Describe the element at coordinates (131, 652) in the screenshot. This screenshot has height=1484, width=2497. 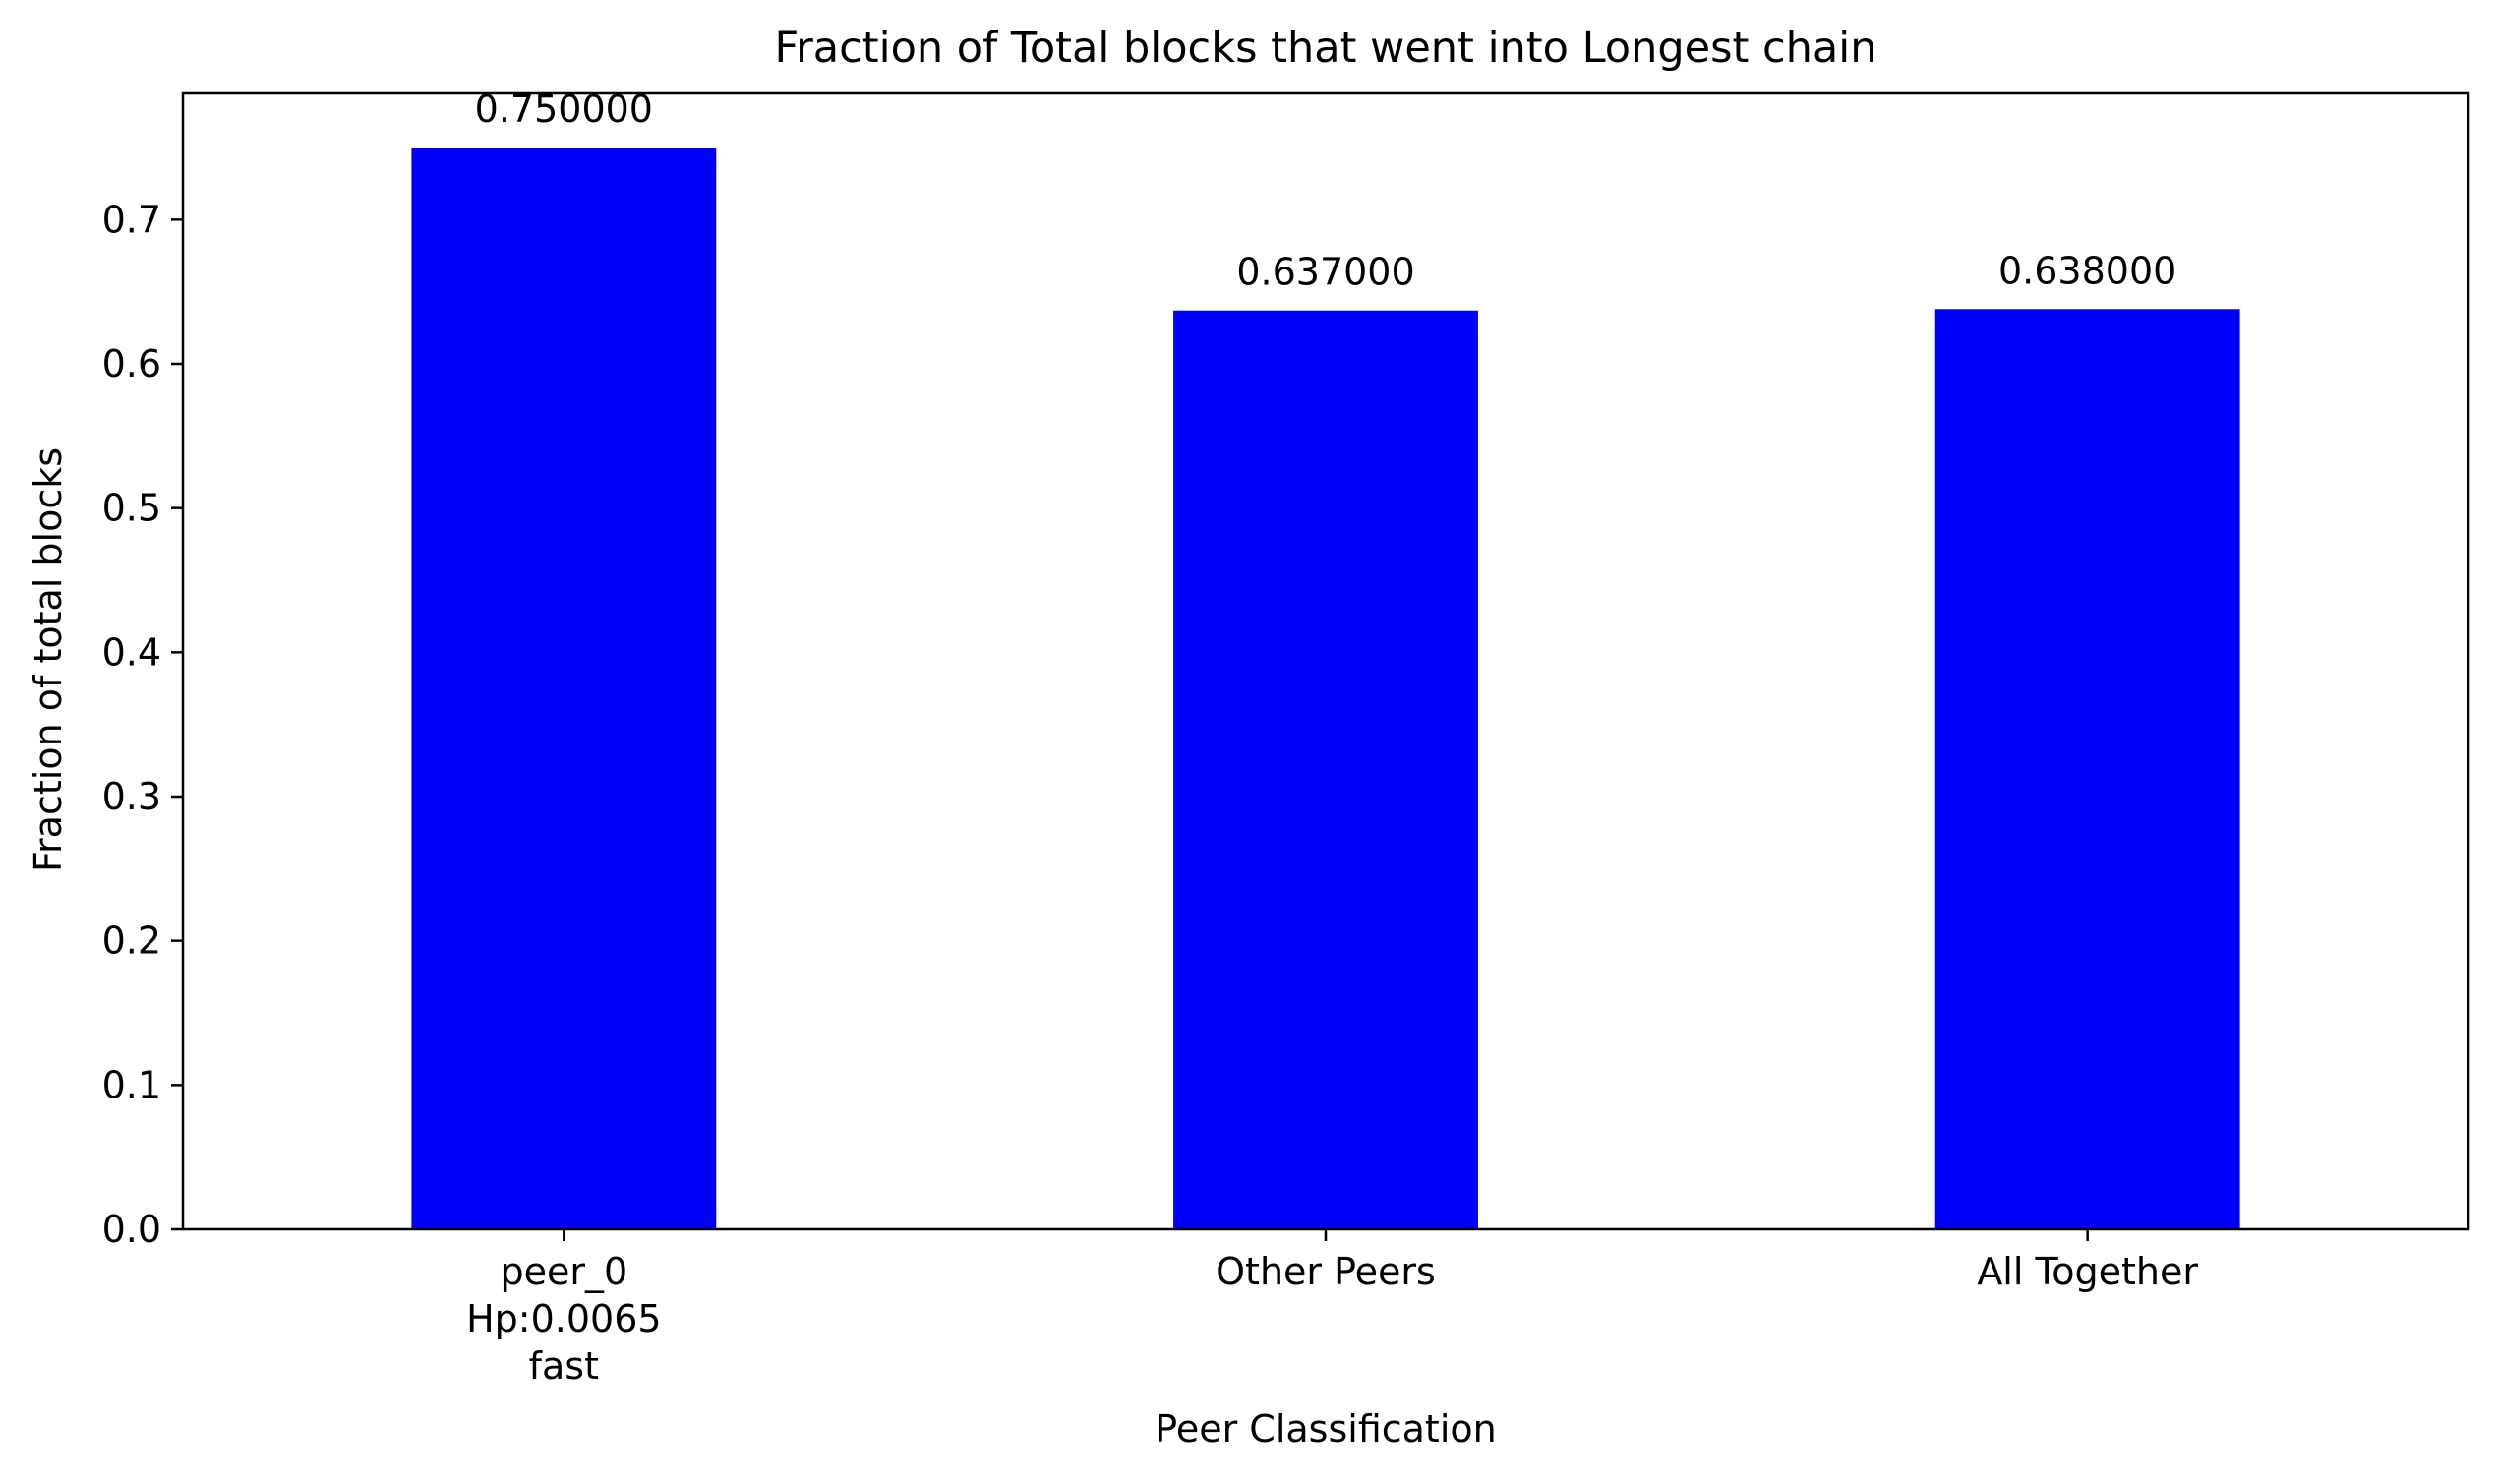
I see `y-tick-label: 0.4` at that location.